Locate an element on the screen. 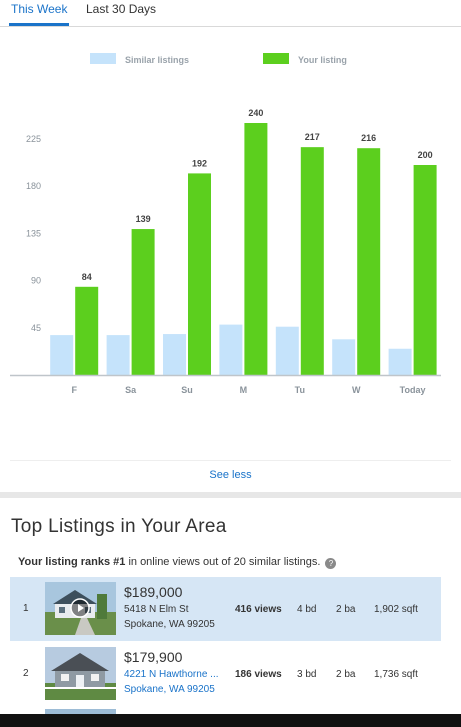  listing-views: 186 views is located at coordinates (258, 674).